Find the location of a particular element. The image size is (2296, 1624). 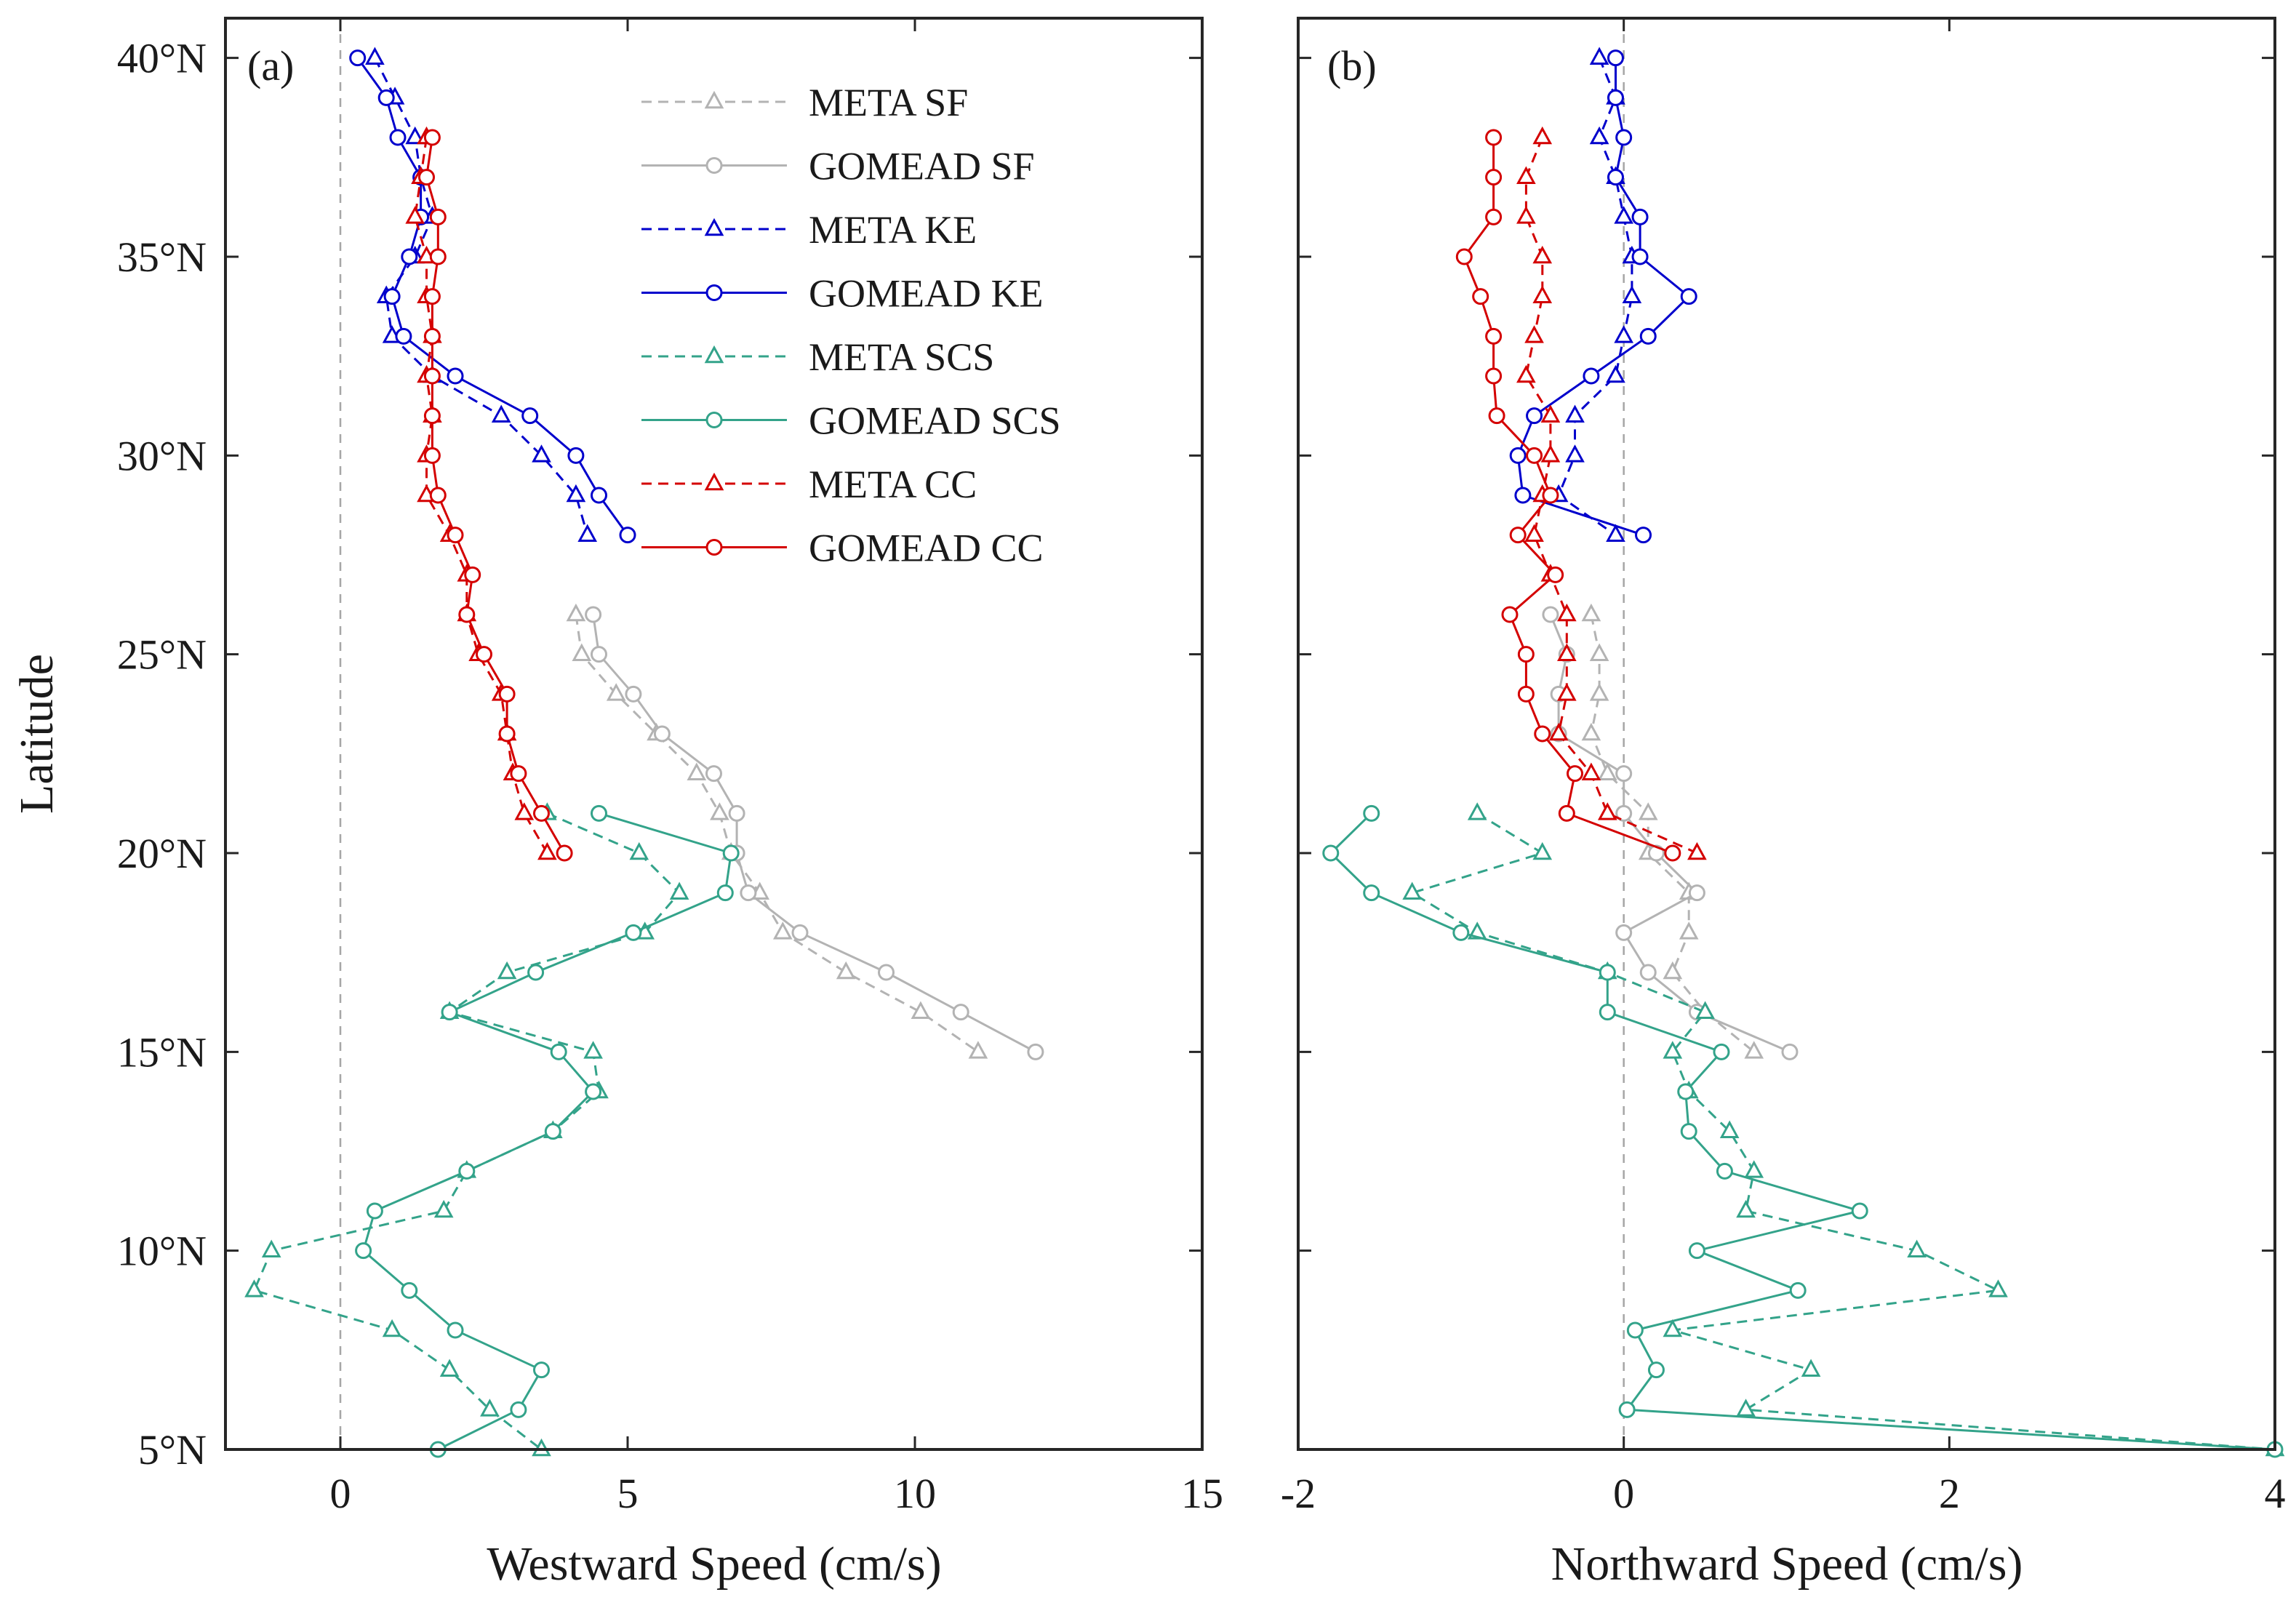

panel-a-series-gomead_scs is located at coordinates (547, 1131).